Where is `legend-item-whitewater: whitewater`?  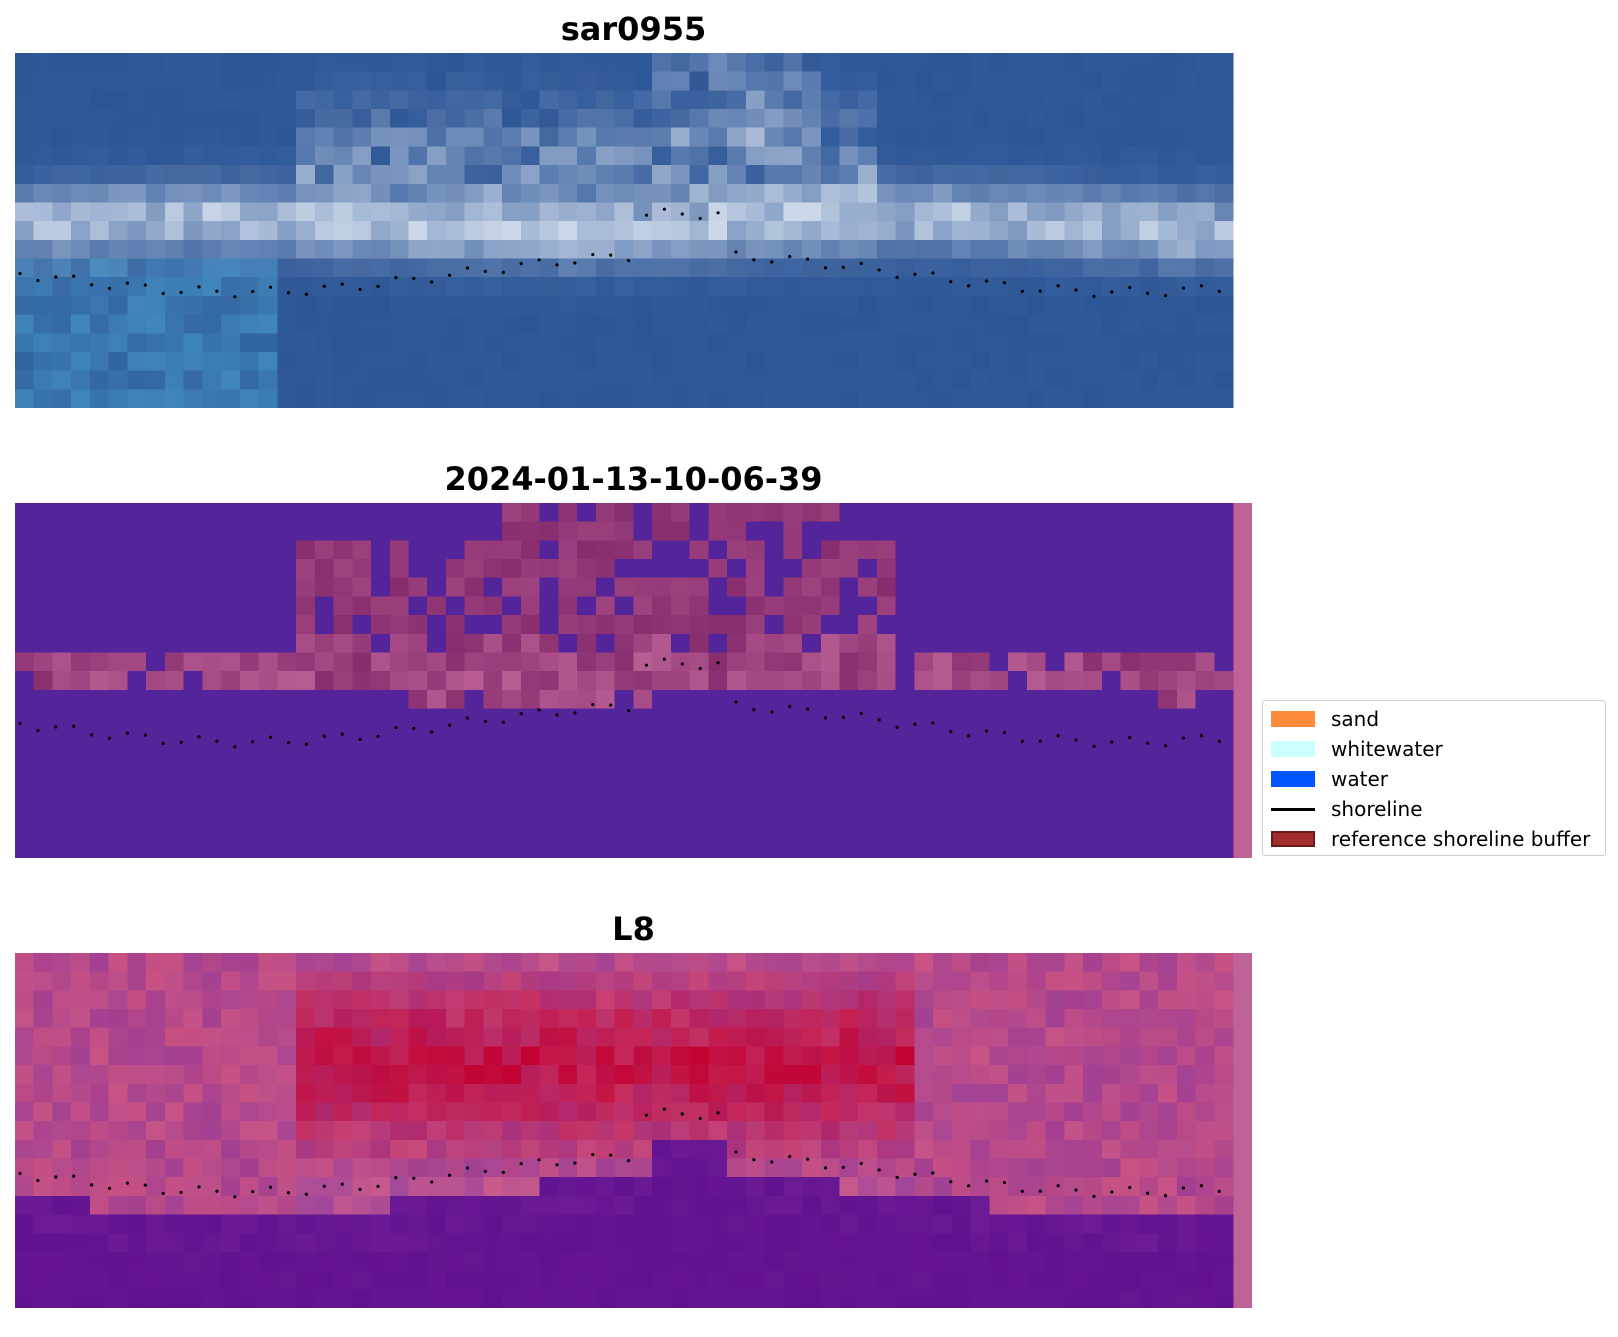
legend-item-whitewater: whitewater is located at coordinates (1357, 749).